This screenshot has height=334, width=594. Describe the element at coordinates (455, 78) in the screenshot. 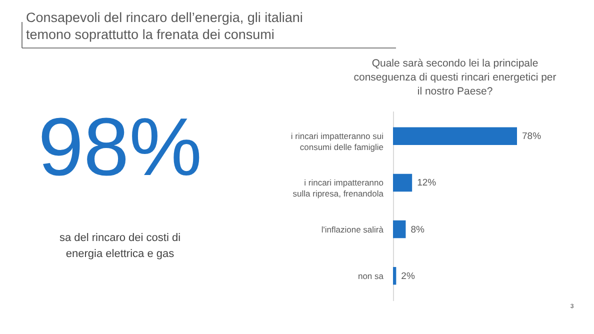

I see `chart-title: Quale sarà secondo lei la principale conseguenza di questi rincari energetici per il nostro Paese?` at that location.